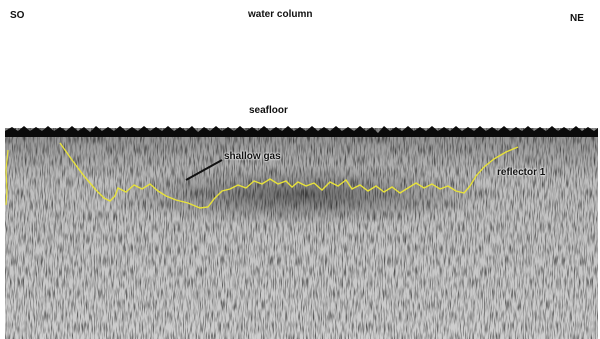  I want to click on shallow-gas-label: shallow gas, so click(252, 156).